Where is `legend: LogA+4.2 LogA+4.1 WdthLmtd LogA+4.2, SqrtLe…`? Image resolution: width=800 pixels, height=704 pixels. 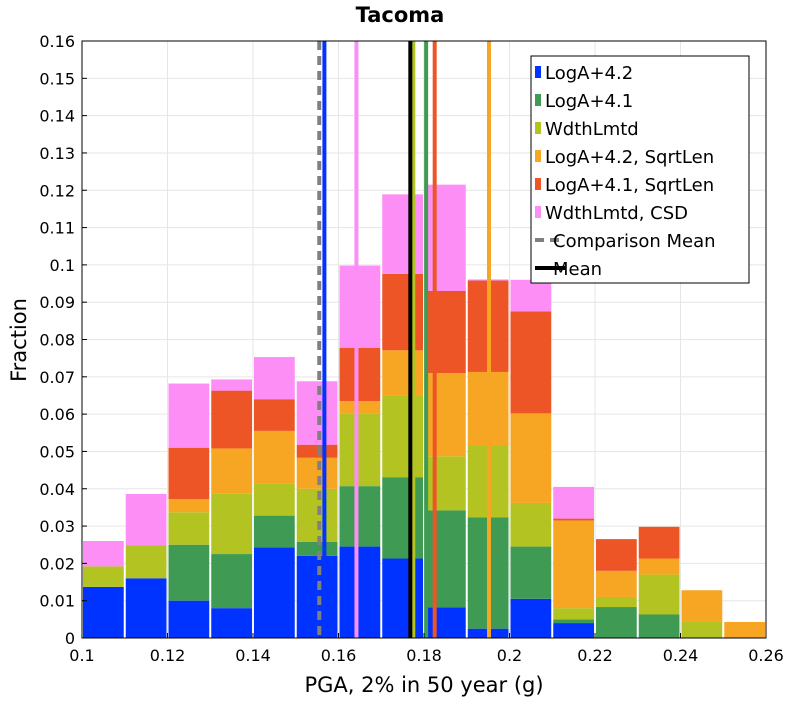
legend: LogA+4.2 LogA+4.1 WdthLmtd LogA+4.2, SqrtLe… is located at coordinates (640, 169).